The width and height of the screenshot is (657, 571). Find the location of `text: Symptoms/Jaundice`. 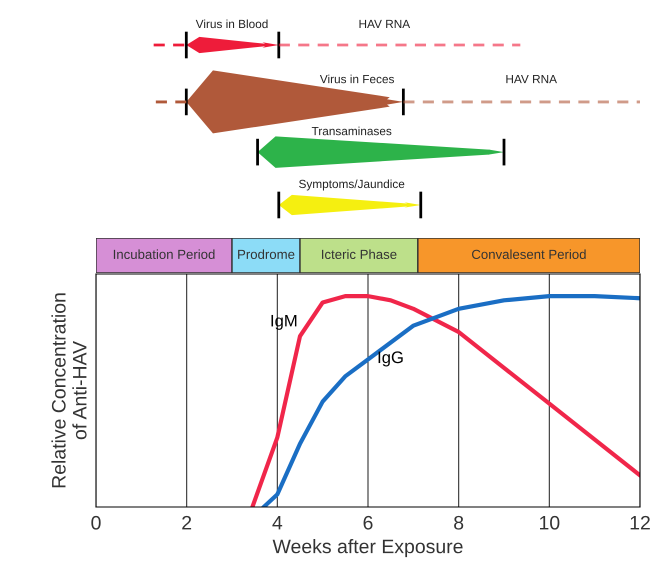

text: Symptoms/Jaundice is located at coordinates (351, 184).